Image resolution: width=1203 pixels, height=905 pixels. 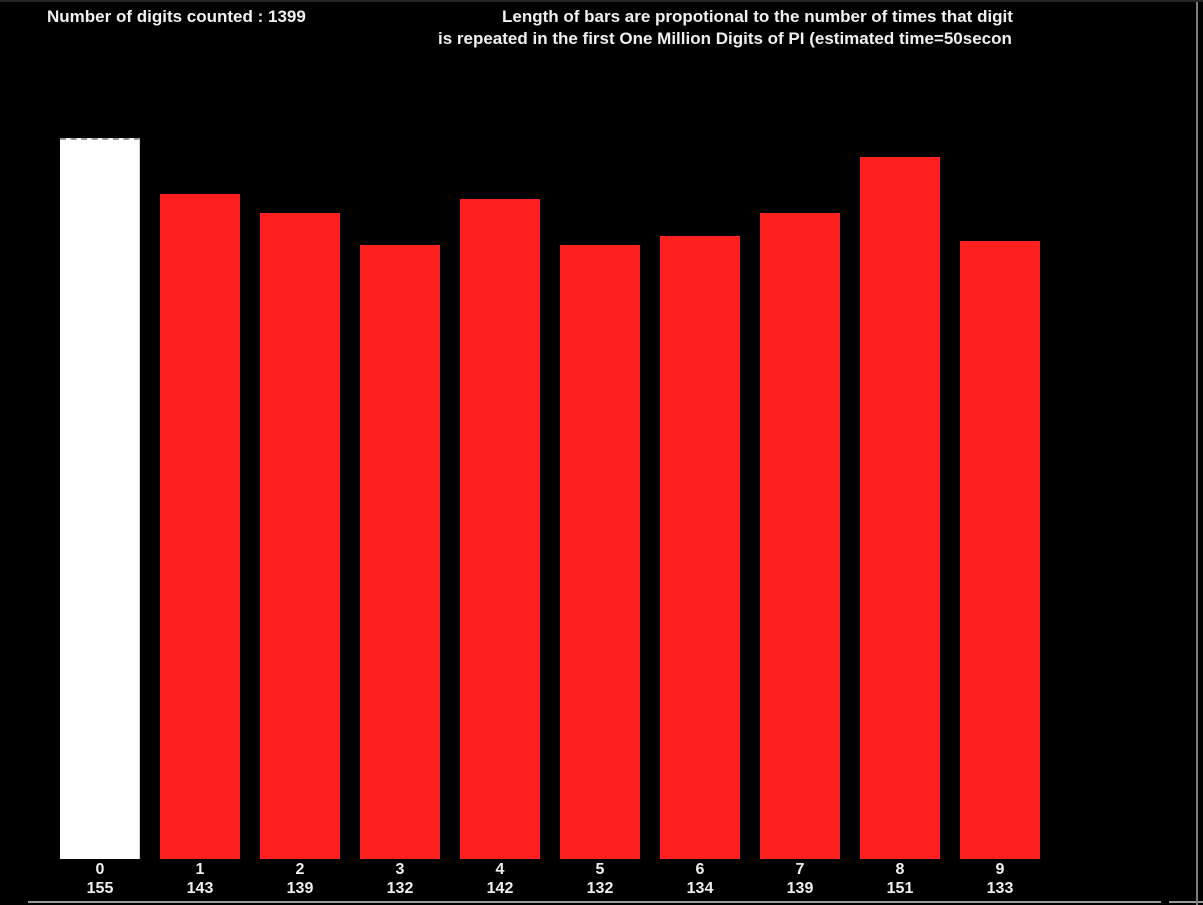 I want to click on window-edge-notch, so click(x=1165, y=902).